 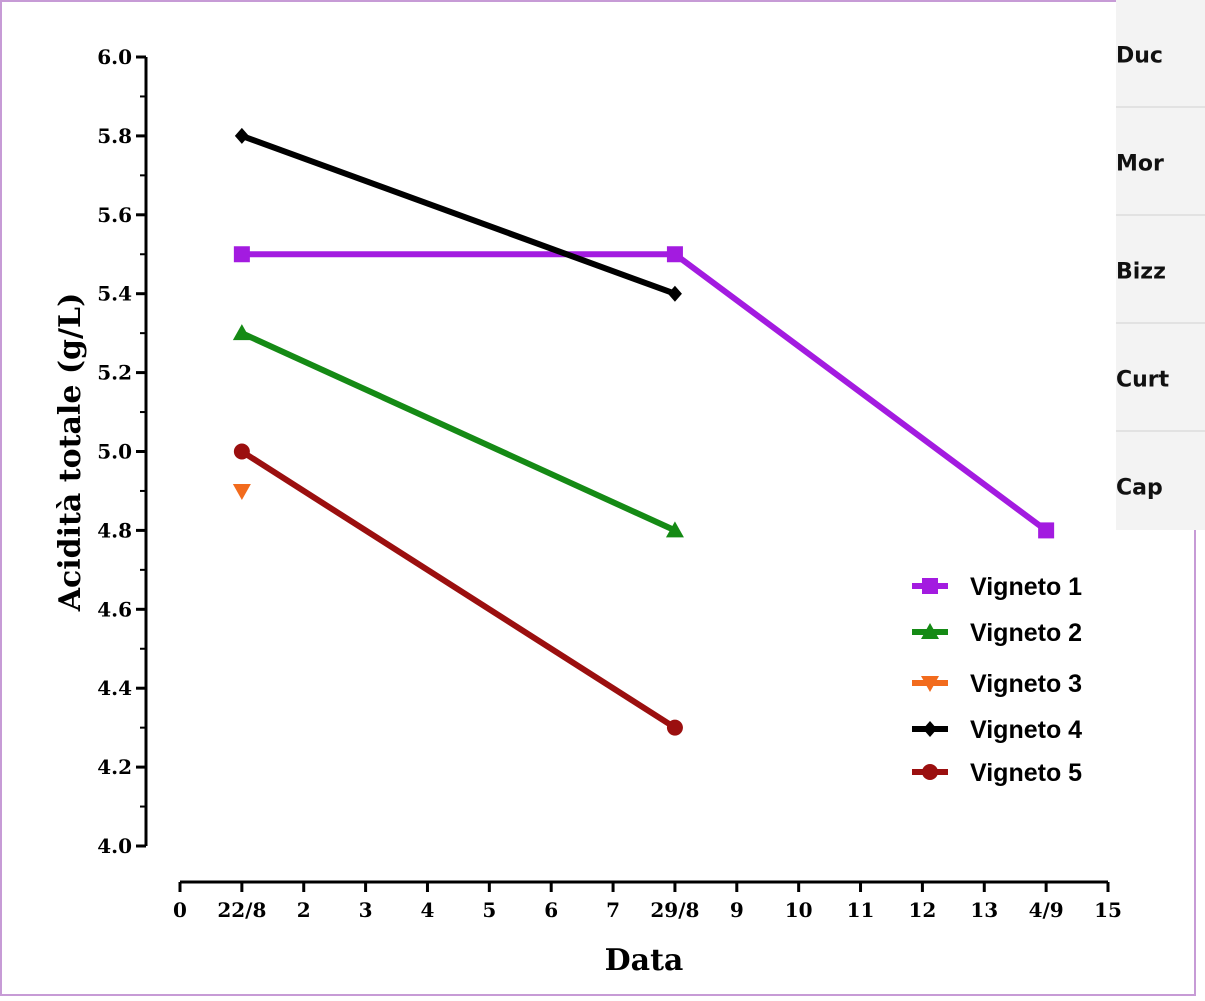 I want to click on side-row: Curt, so click(x=1160, y=378).